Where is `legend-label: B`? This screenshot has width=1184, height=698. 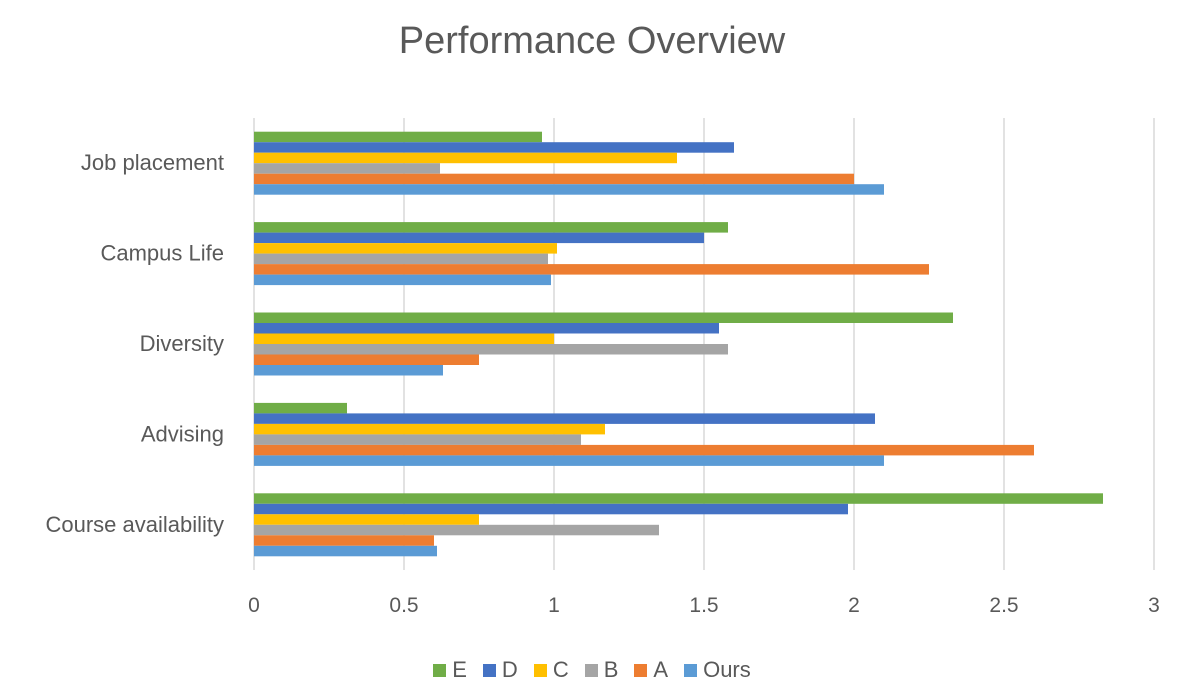 legend-label: B is located at coordinates (611, 669).